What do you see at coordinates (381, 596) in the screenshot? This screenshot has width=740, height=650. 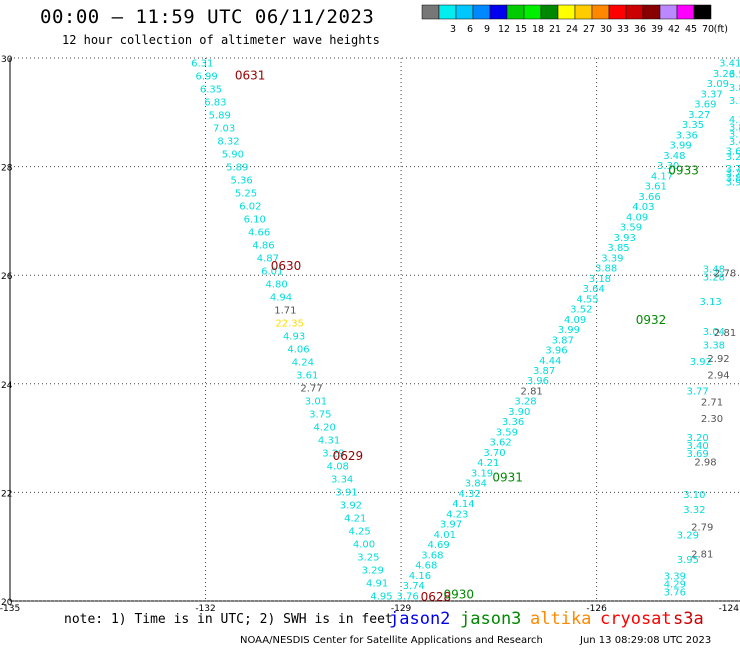 I see `swh-value: 4.95` at bounding box center [381, 596].